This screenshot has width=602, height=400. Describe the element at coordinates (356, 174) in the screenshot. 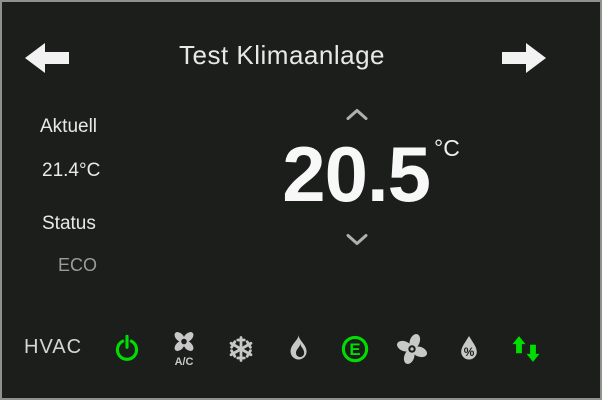

I see `setpoint-value: 20.5` at that location.